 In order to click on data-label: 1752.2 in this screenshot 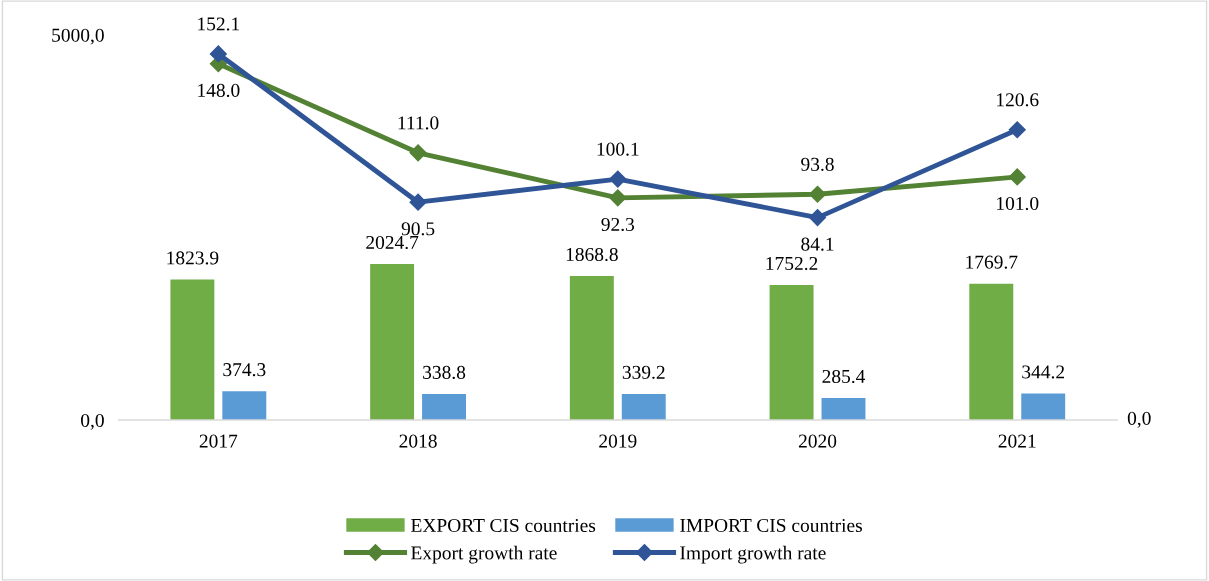, I will do `click(792, 263)`.